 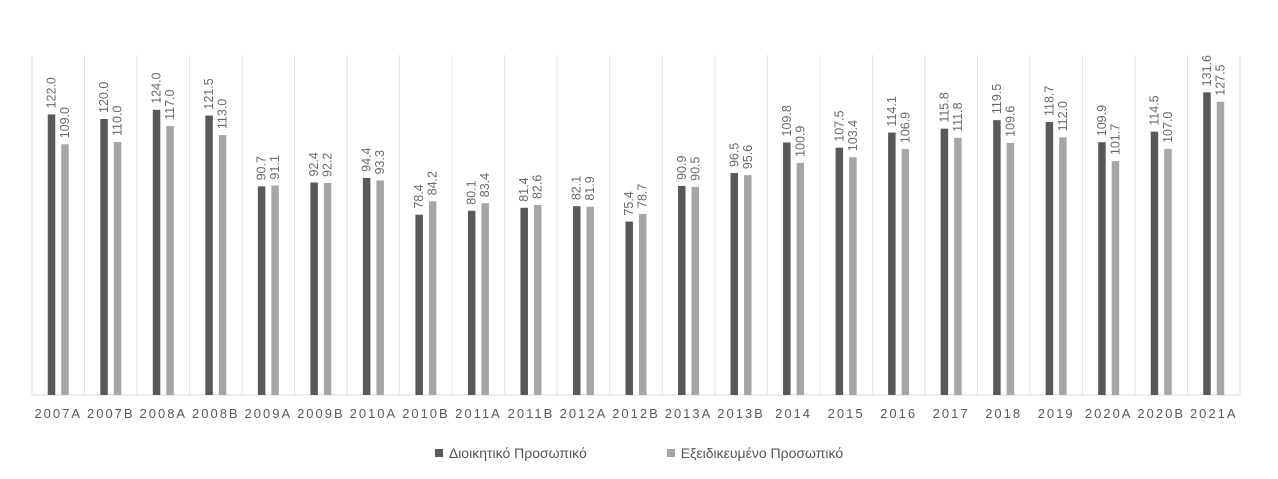 What do you see at coordinates (800, 141) in the screenshot?
I see `data-label-series-2: 100.9` at bounding box center [800, 141].